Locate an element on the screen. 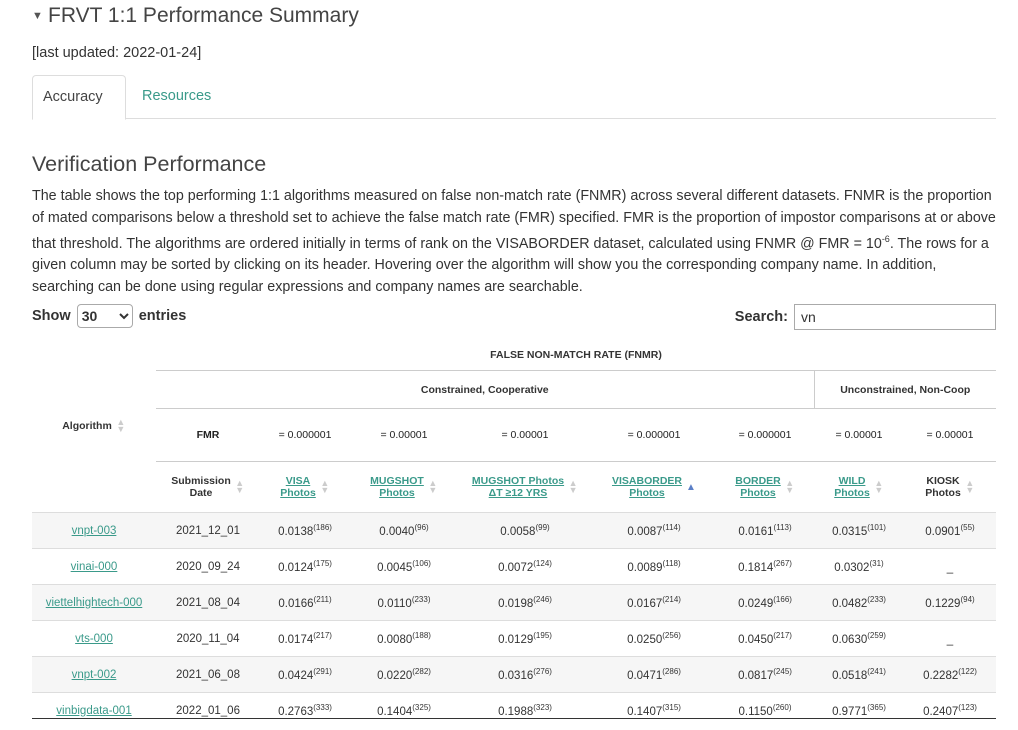  algorithm-link: vinbigdata-001 is located at coordinates (94, 710).